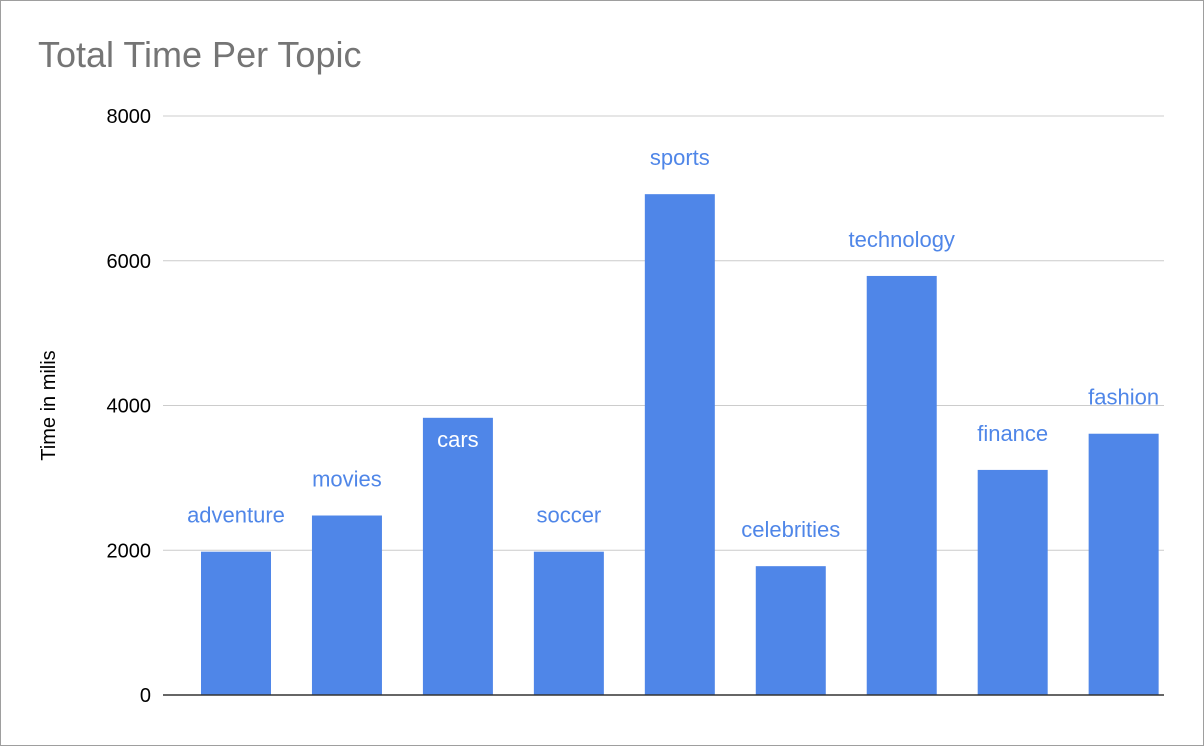 Image resolution: width=1204 pixels, height=746 pixels. What do you see at coordinates (129, 117) in the screenshot?
I see `y-tick-label: 8000` at bounding box center [129, 117].